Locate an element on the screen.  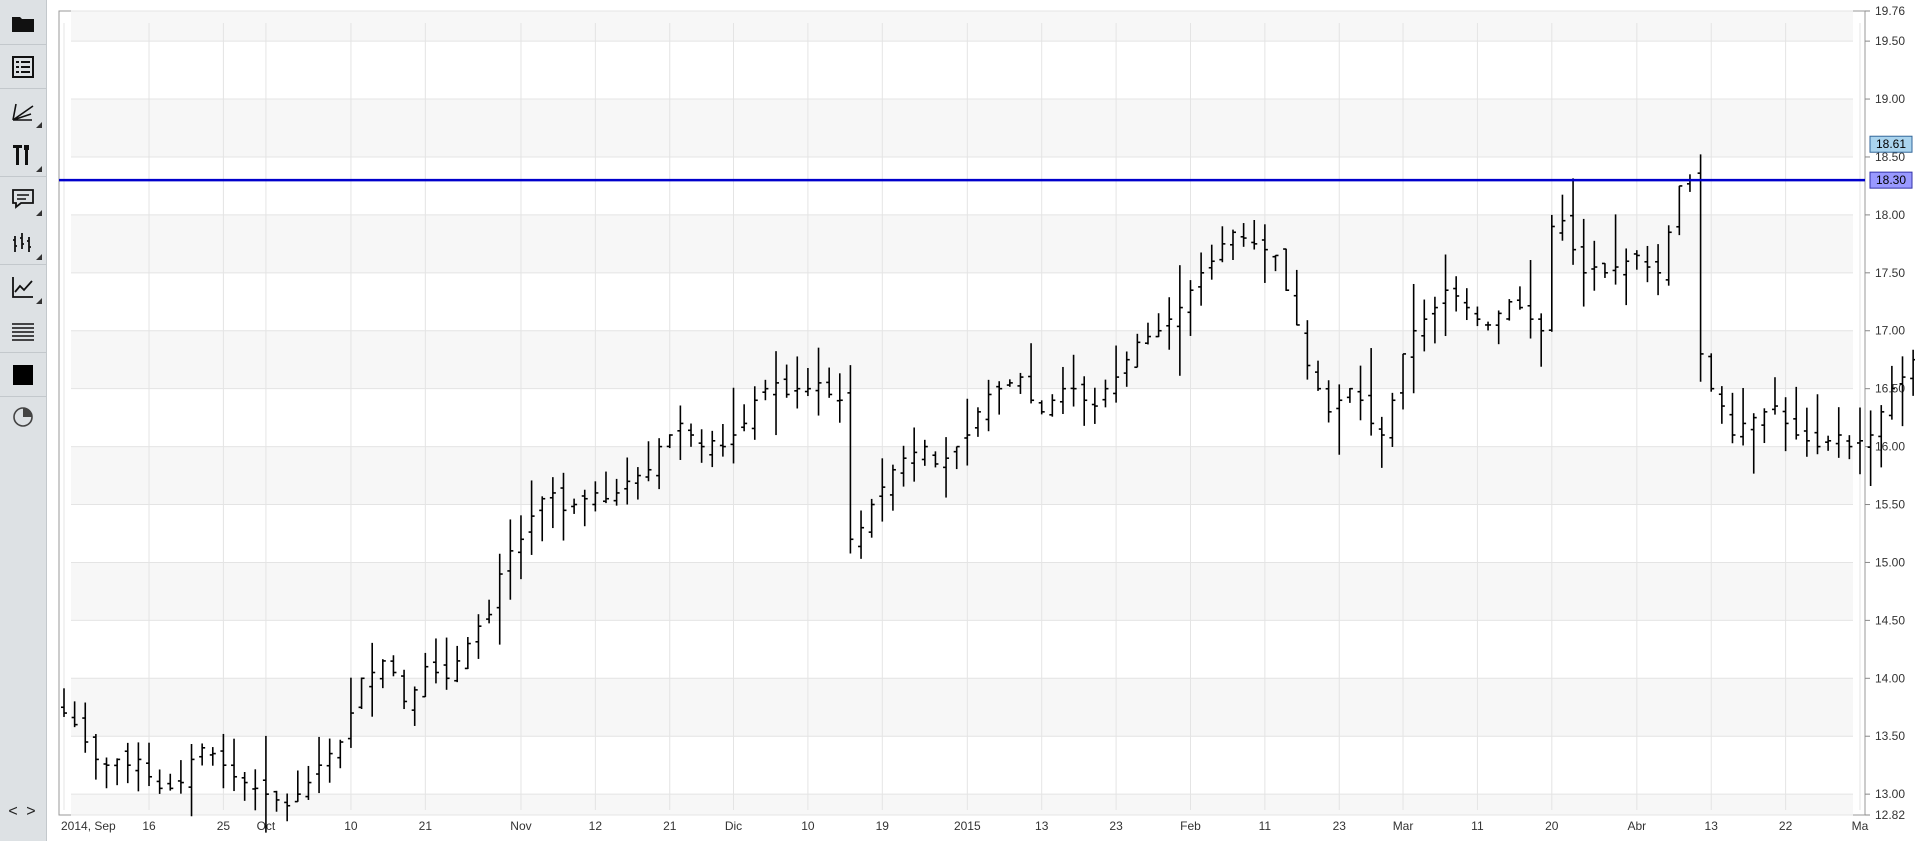
y-tick-label: 14.00 is located at coordinates (1890, 678).